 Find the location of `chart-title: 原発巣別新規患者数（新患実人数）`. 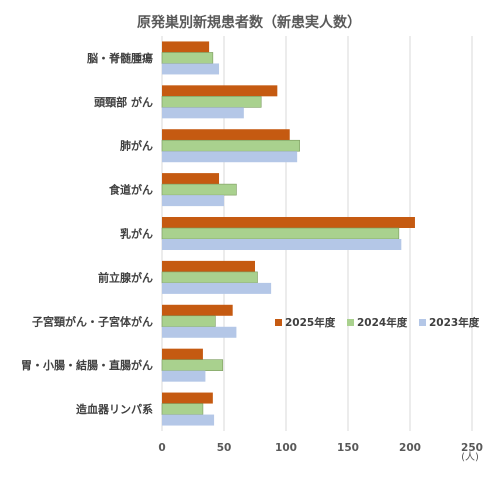

chart-title: 原発巣別新規患者数（新患実人数） is located at coordinates (249, 22).